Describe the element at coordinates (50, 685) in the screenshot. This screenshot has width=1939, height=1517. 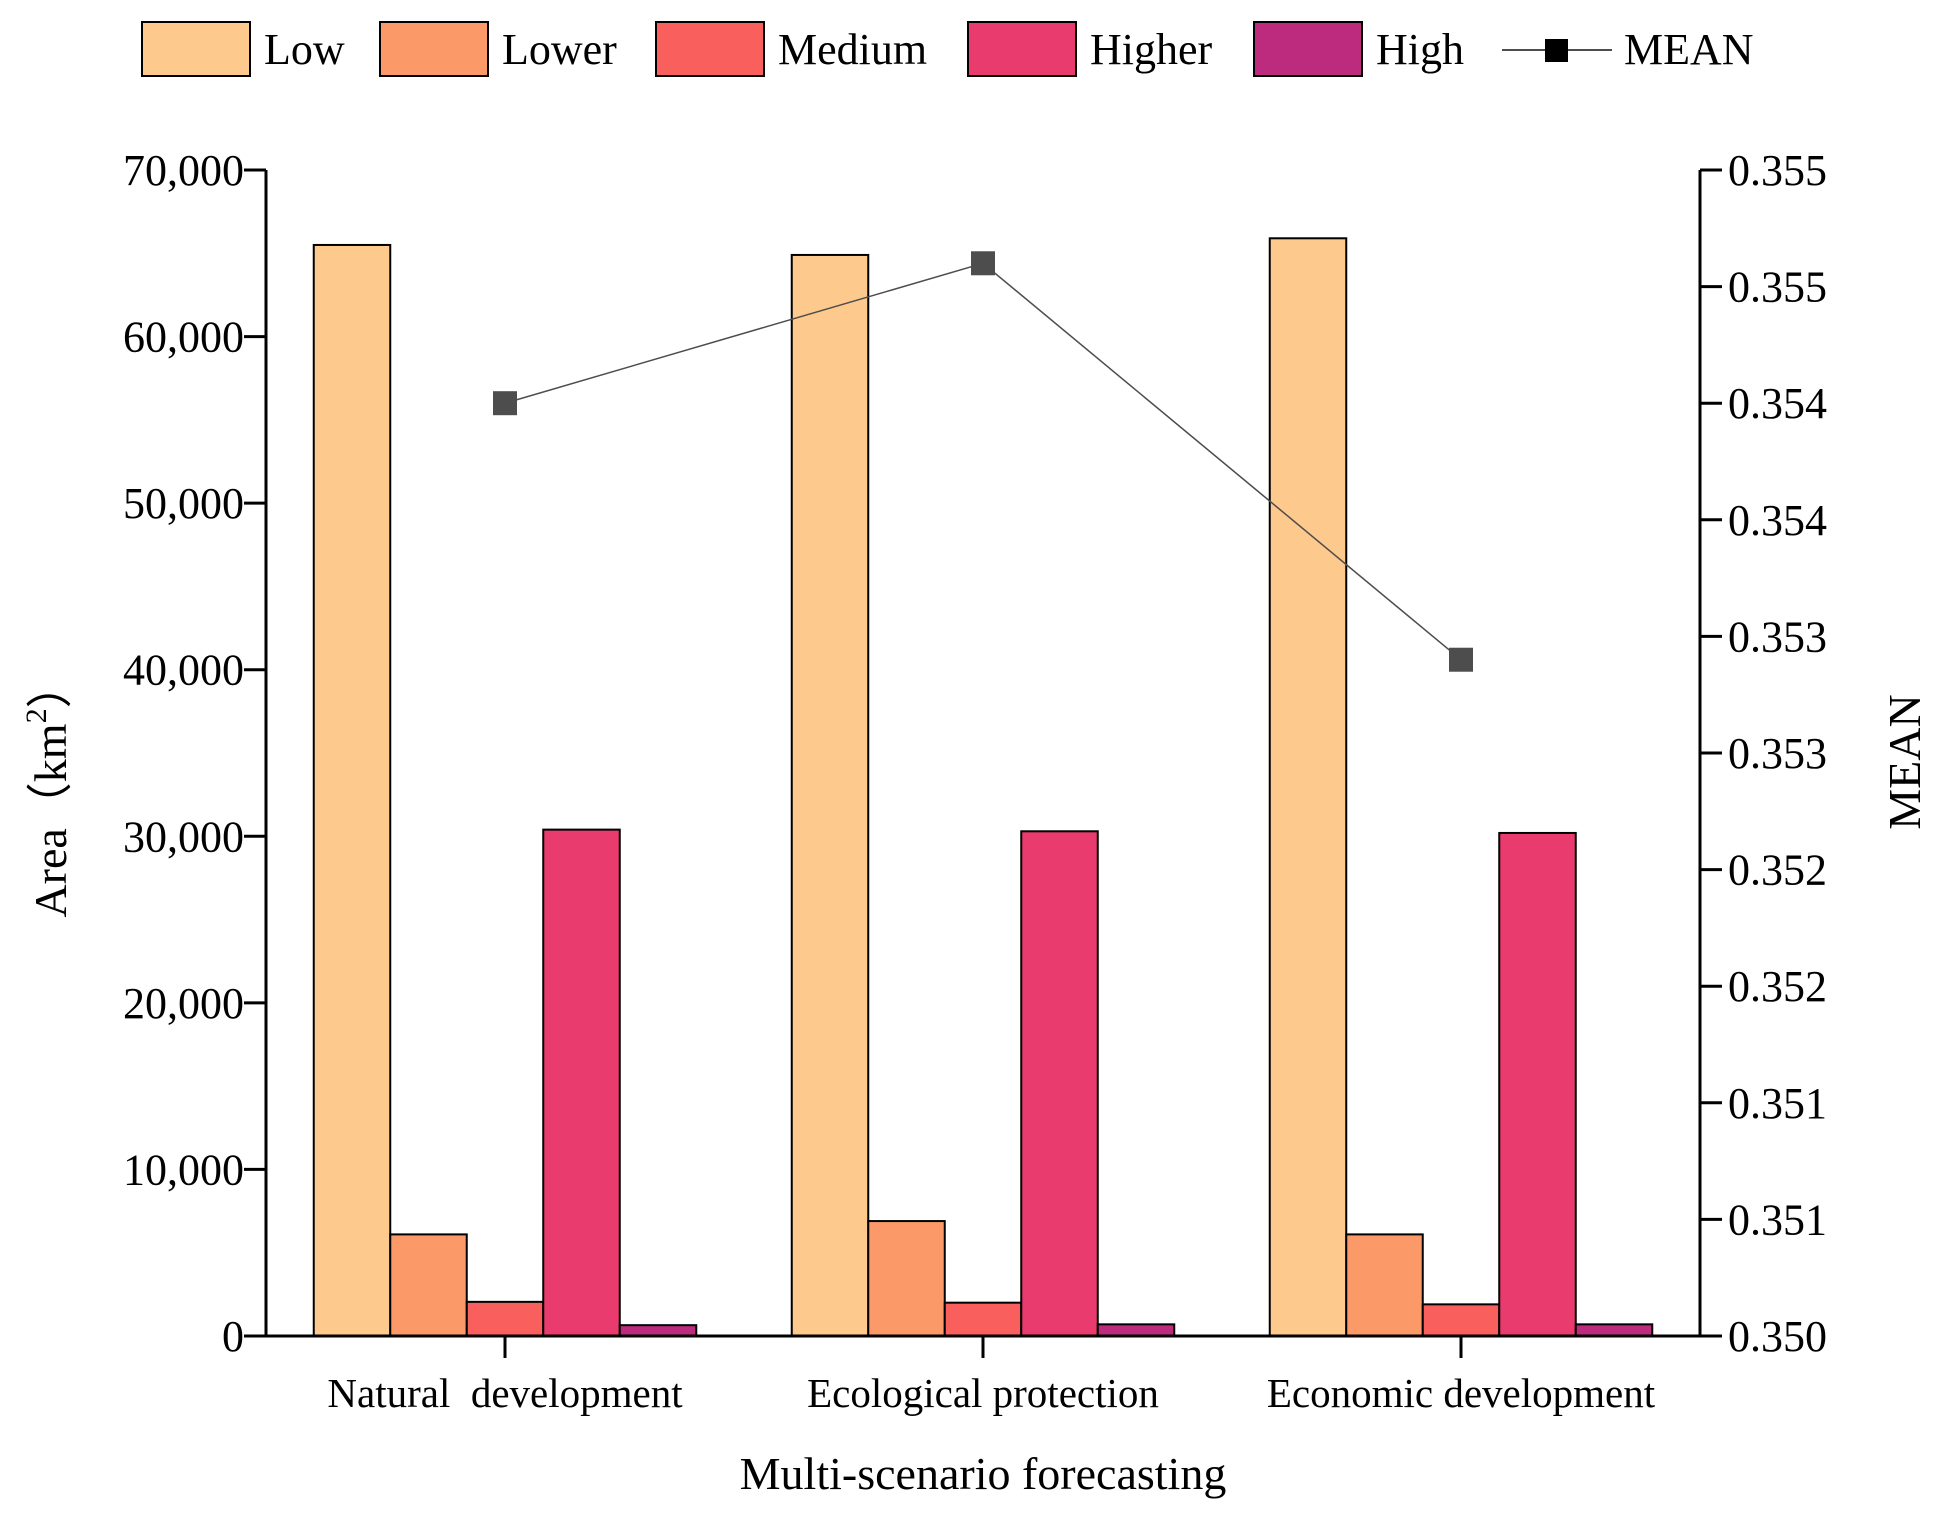
I see `y-axis-title-end: ）` at that location.